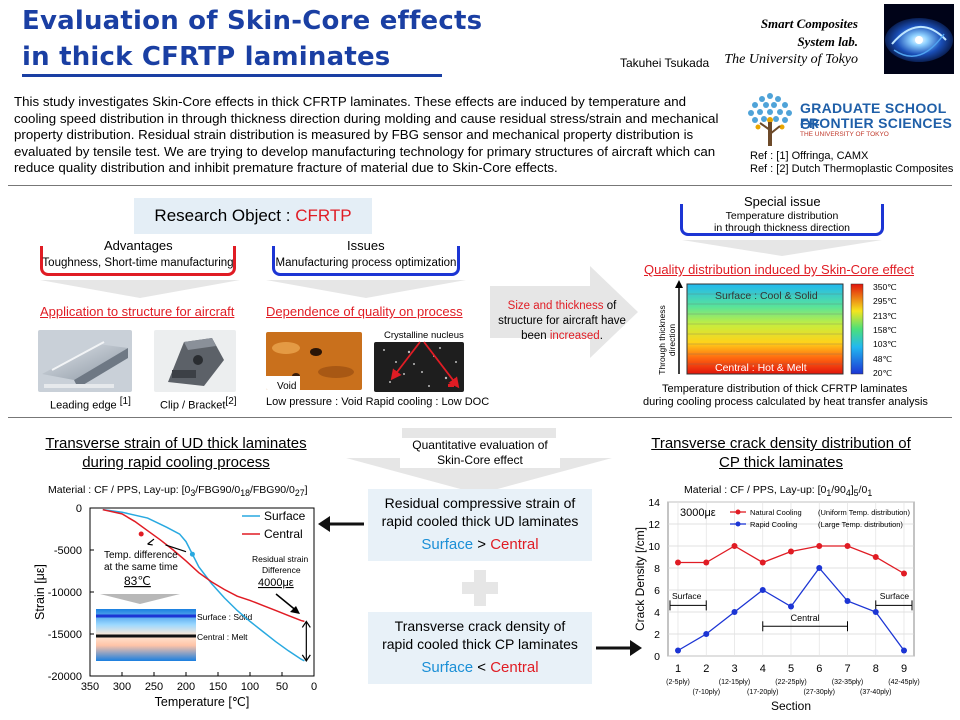 Image resolution: width=960 pixels, height=720 pixels. I want to click on series-line-surface, so click(203, 585).